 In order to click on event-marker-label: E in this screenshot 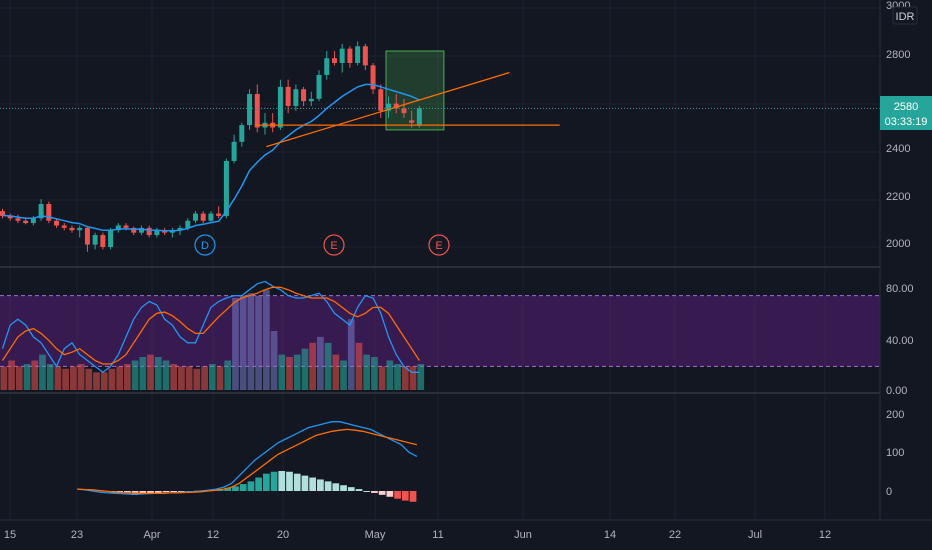, I will do `click(333, 246)`.